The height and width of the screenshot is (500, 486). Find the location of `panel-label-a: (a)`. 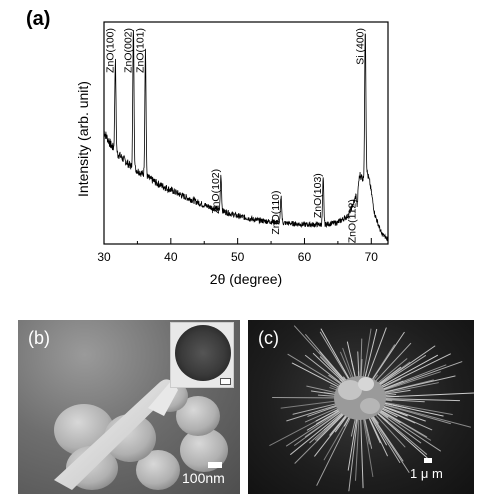

panel-label-a: (a) is located at coordinates (38, 19).